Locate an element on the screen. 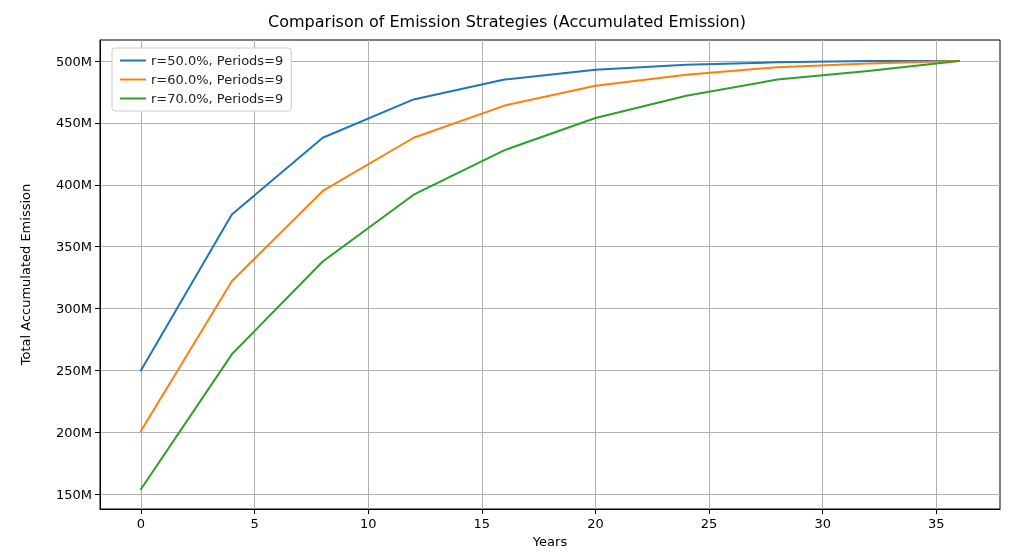 Image resolution: width=1014 pixels, height=553 pixels. x-tick-label: 15 is located at coordinates (482, 523).